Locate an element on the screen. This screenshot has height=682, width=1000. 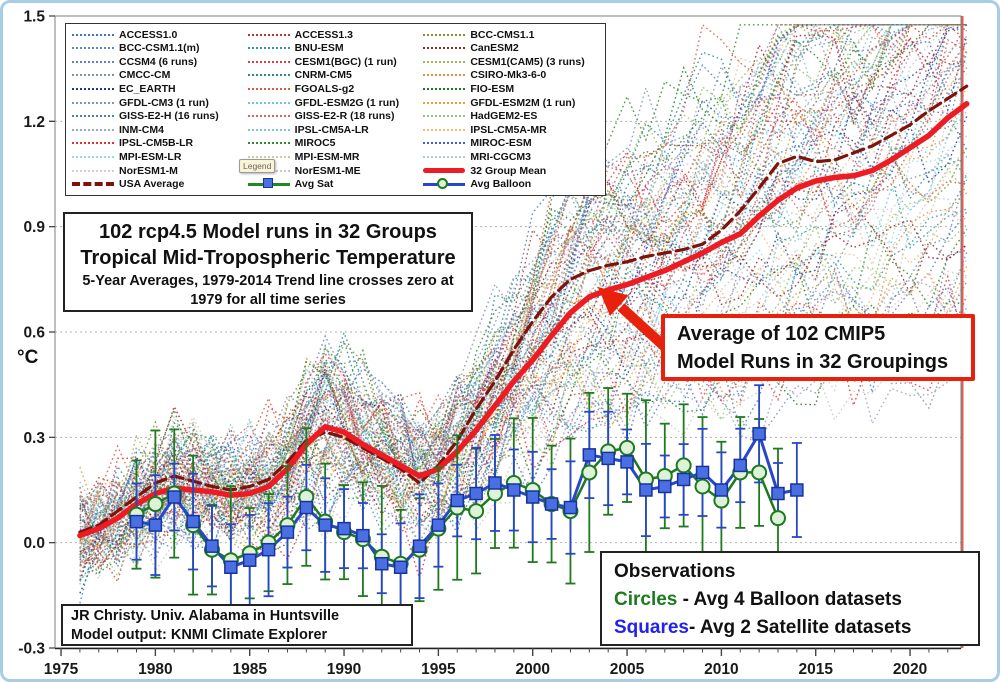
legend-entry-label: BCC-CMS1.1 is located at coordinates (502, 34).